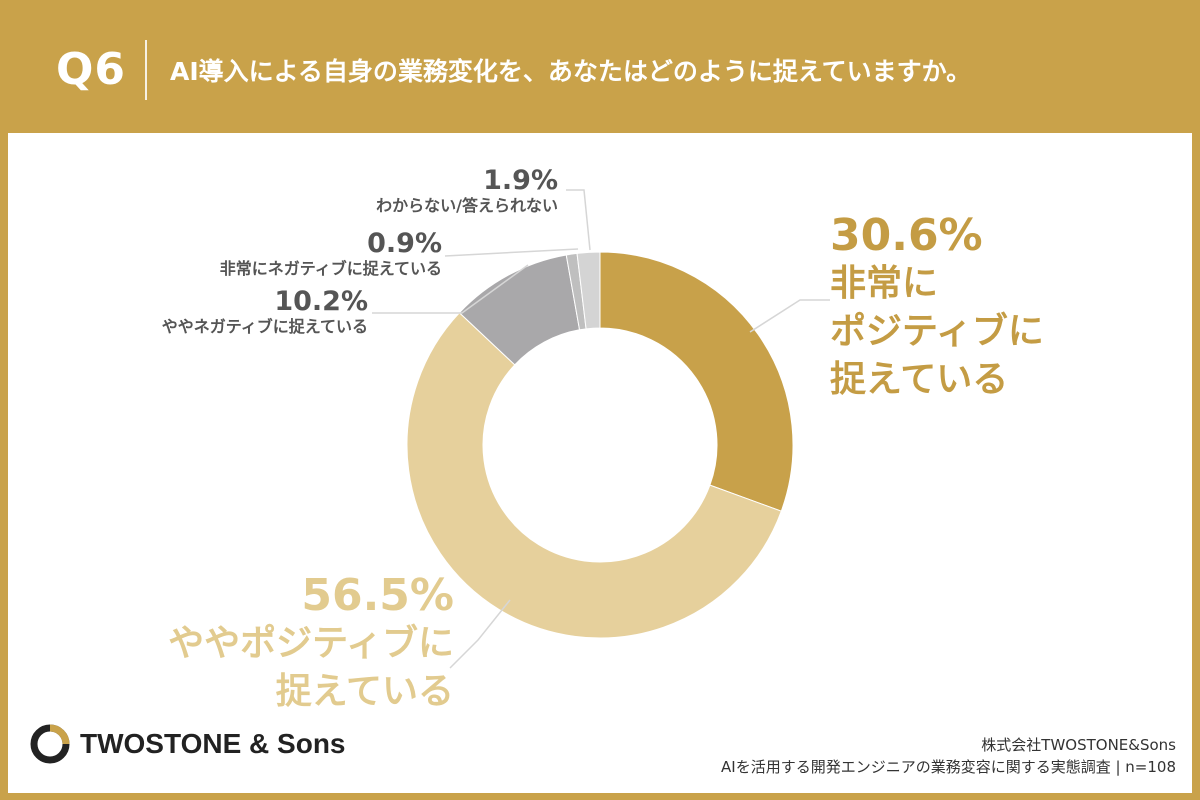  I want to click on label-very-positive-line1: 非常に, so click(884, 283).